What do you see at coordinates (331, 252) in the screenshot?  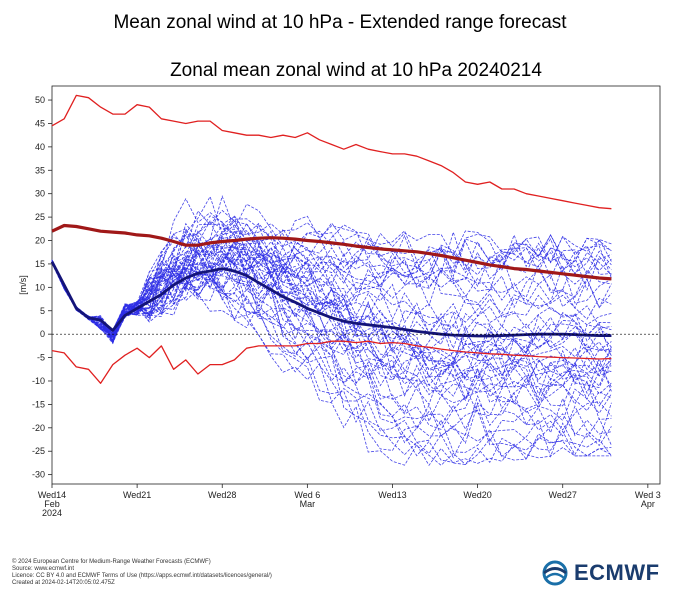 I see `climate-mean-line` at bounding box center [331, 252].